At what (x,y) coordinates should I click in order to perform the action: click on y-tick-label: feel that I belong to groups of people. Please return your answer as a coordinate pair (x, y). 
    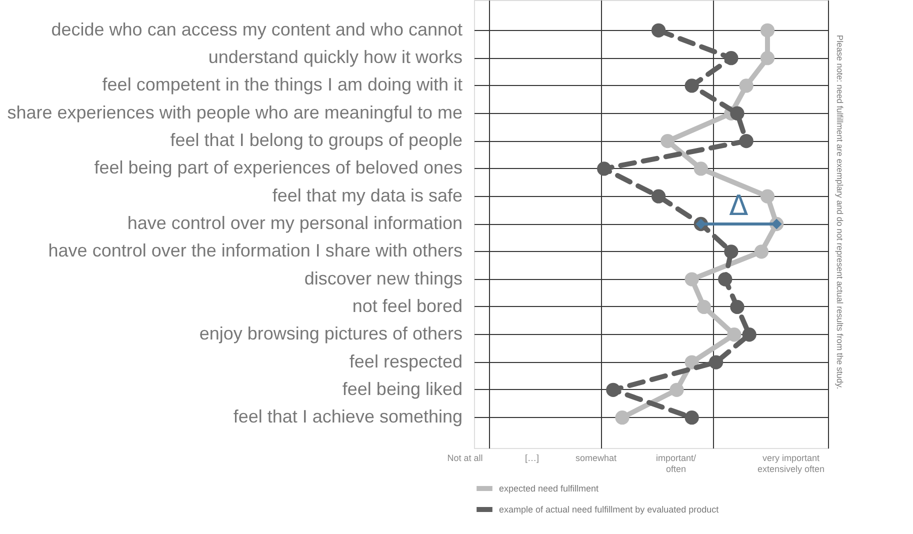
    Looking at the image, I should click on (316, 140).